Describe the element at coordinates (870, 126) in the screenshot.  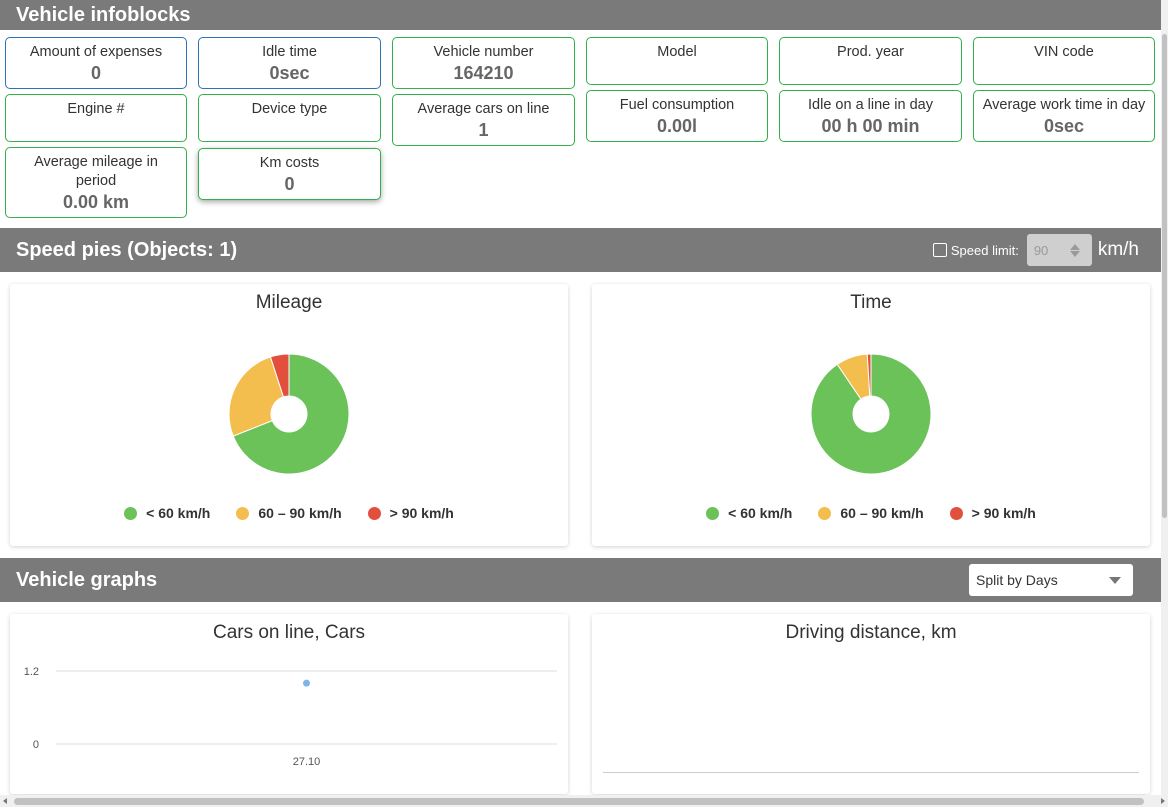
I see `infoblock-value: 00 h 00 min` at that location.